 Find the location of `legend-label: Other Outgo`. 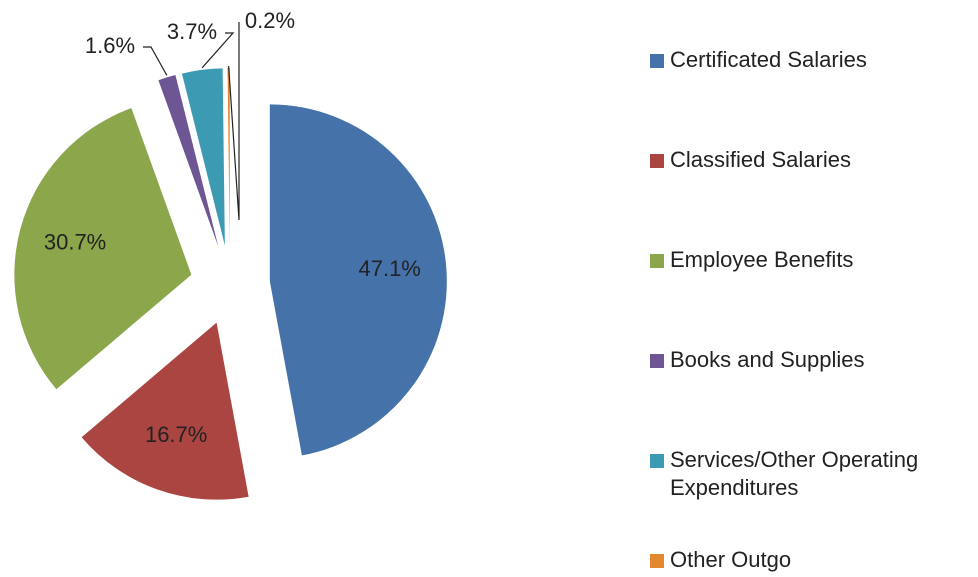

legend-label: Other Outgo is located at coordinates (731, 559).